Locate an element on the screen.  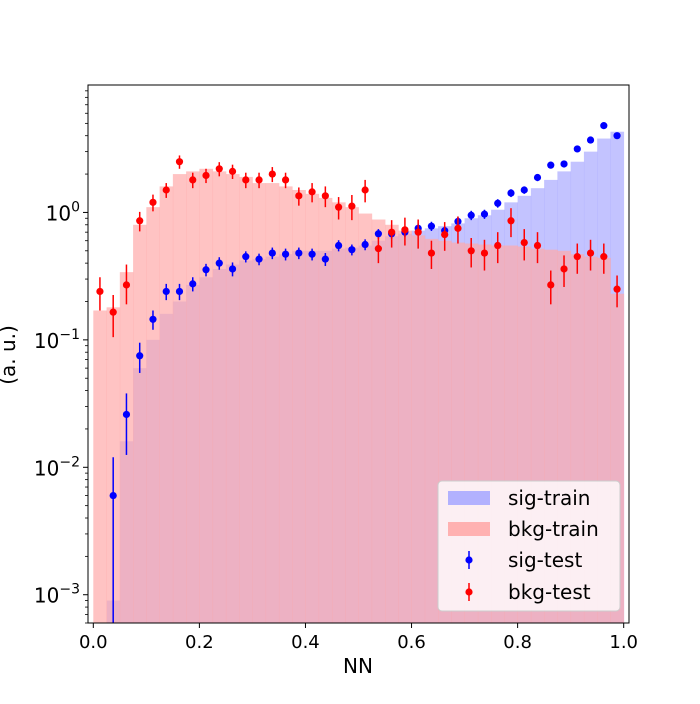
x-tick-label: 0.6 is located at coordinates (411, 642).